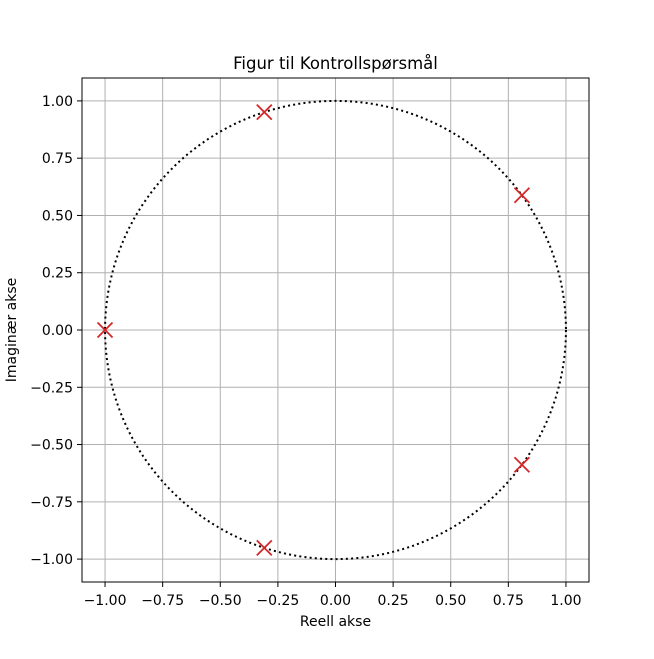 The width and height of the screenshot is (654, 659). What do you see at coordinates (51, 560) in the screenshot?
I see `y-tick-label: −1.00` at bounding box center [51, 560].